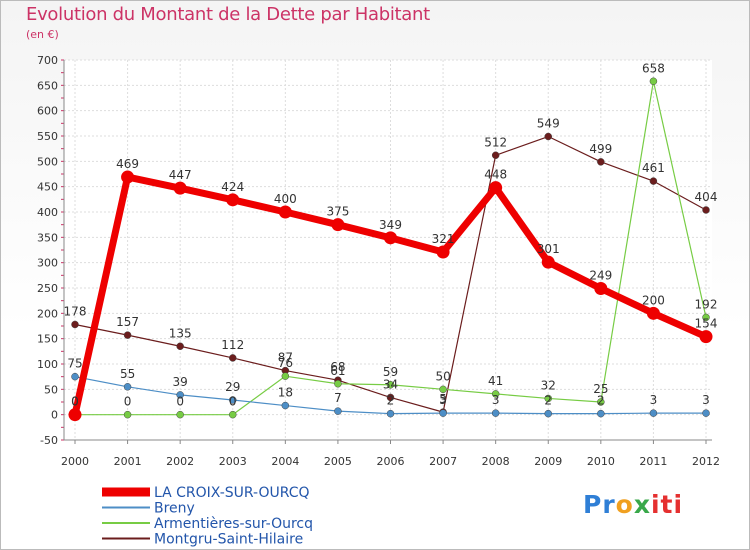 The width and height of the screenshot is (750, 550). I want to click on x-tick-label: 2011, so click(653, 461).